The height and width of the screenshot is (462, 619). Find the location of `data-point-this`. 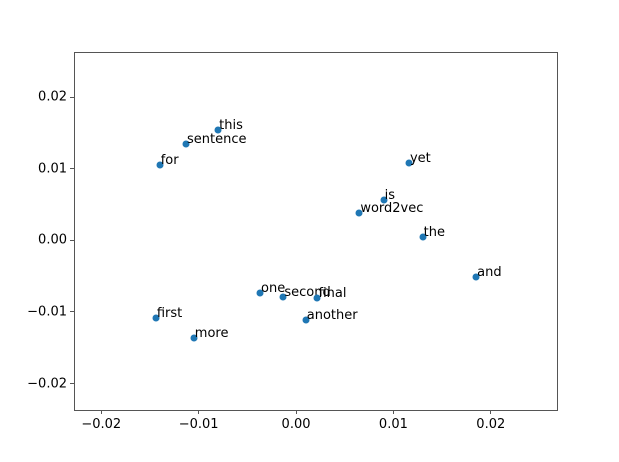

data-point-this is located at coordinates (218, 130).